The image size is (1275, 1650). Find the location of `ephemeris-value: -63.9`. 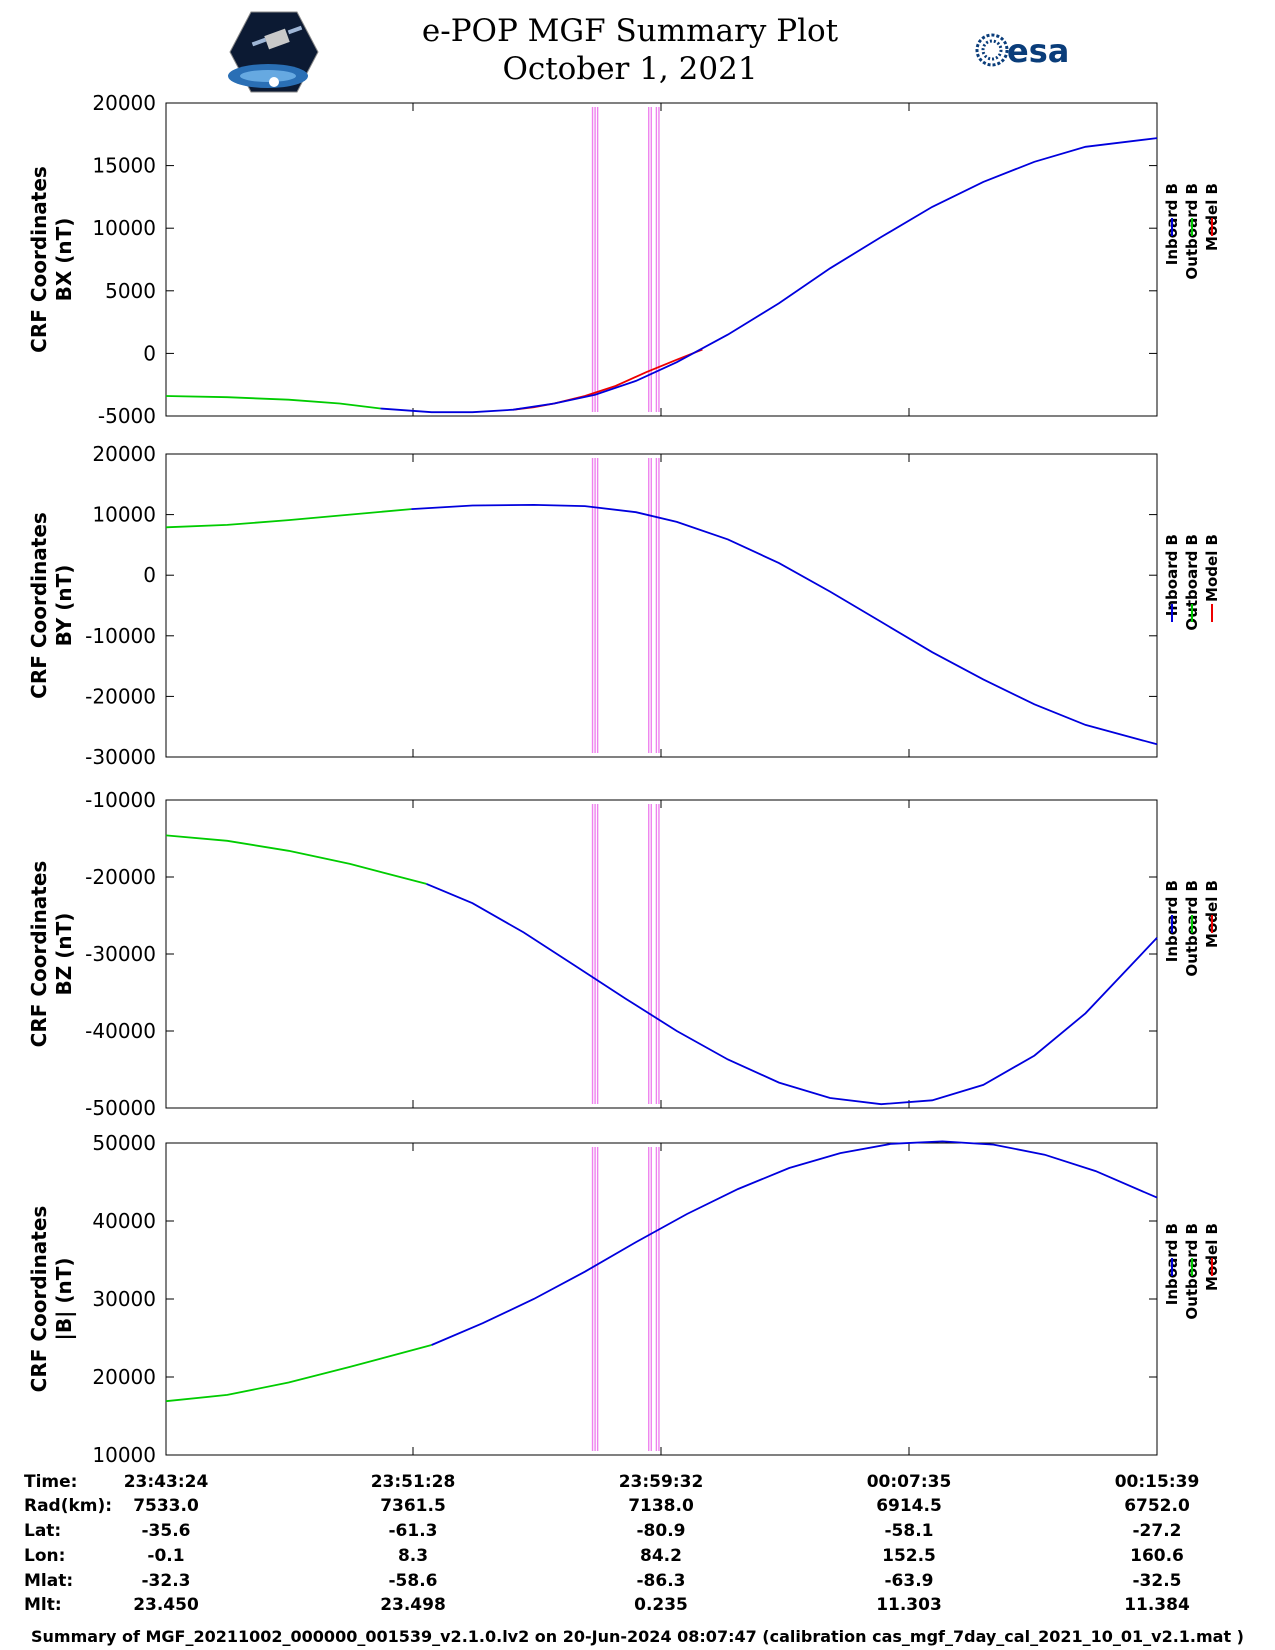

ephemeris-value: -63.9 is located at coordinates (909, 1581).